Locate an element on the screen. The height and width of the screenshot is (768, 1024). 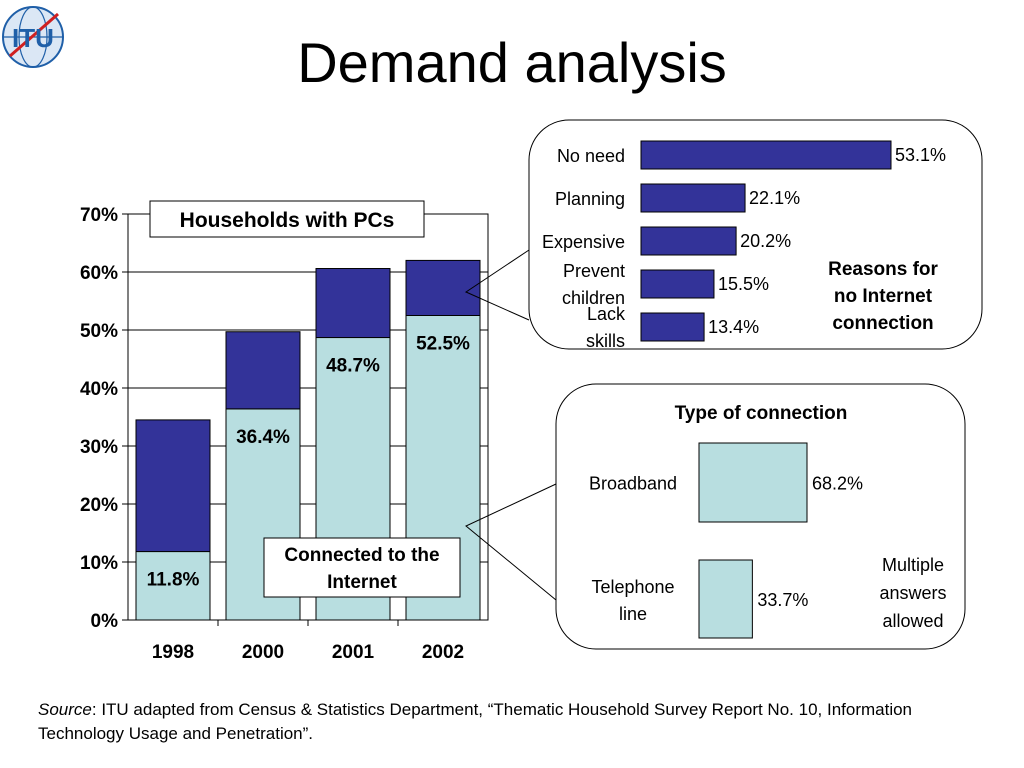
reason-value-label: 15.5% is located at coordinates (743, 284).